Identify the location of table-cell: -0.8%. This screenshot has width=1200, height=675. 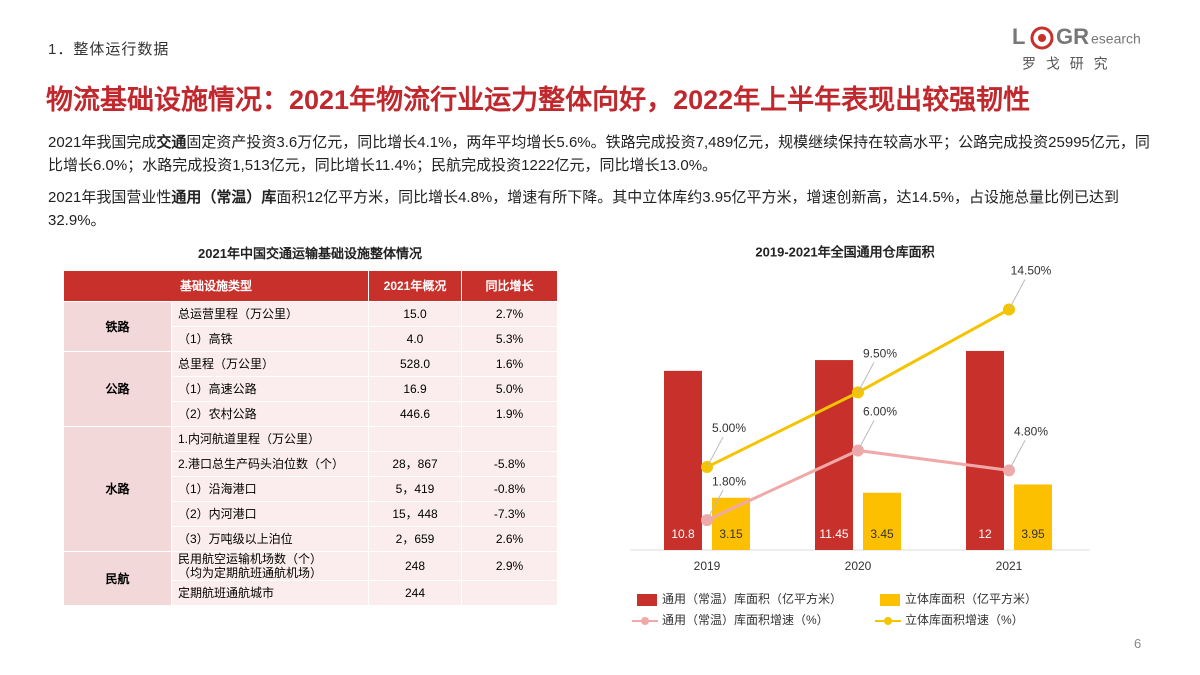
(510, 489).